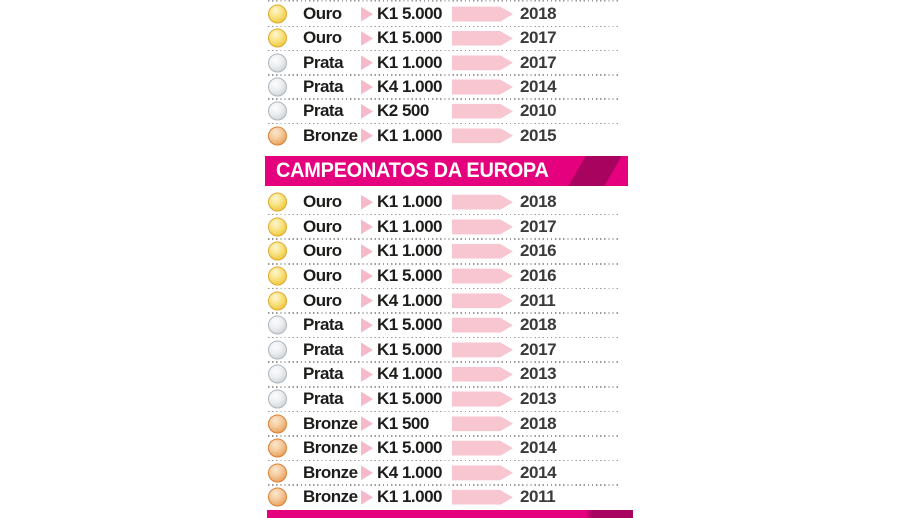  Describe the element at coordinates (449, 301) in the screenshot. I see `medal-row: Ouro K4 1.000 2011` at that location.